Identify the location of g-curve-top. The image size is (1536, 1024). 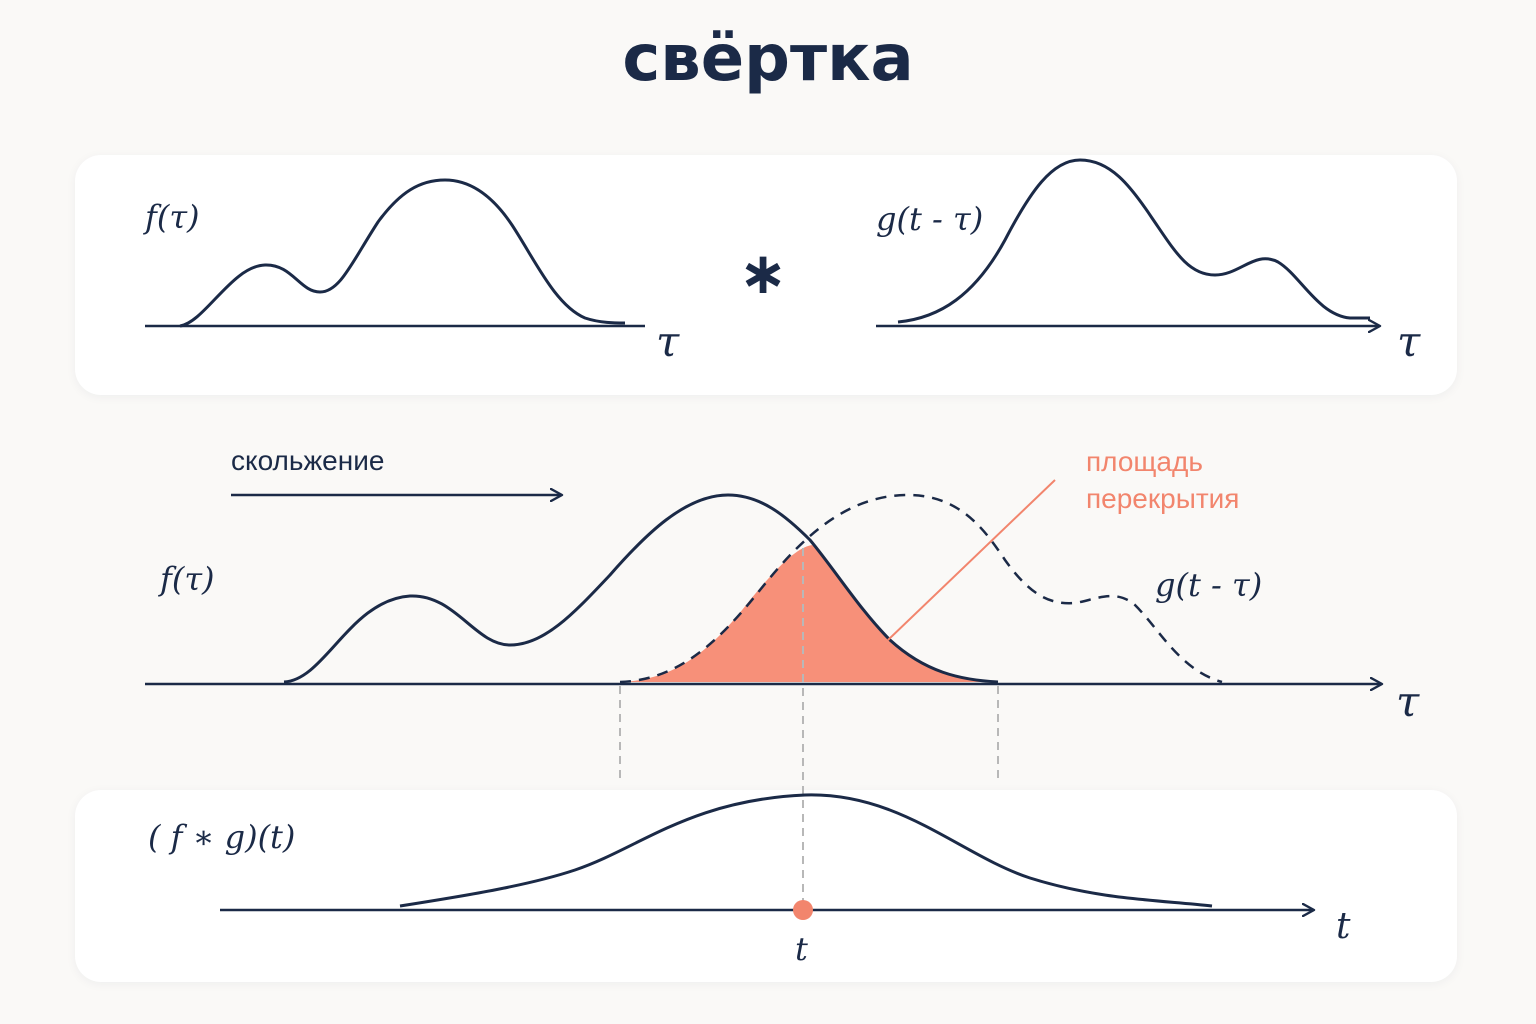
(1133, 241).